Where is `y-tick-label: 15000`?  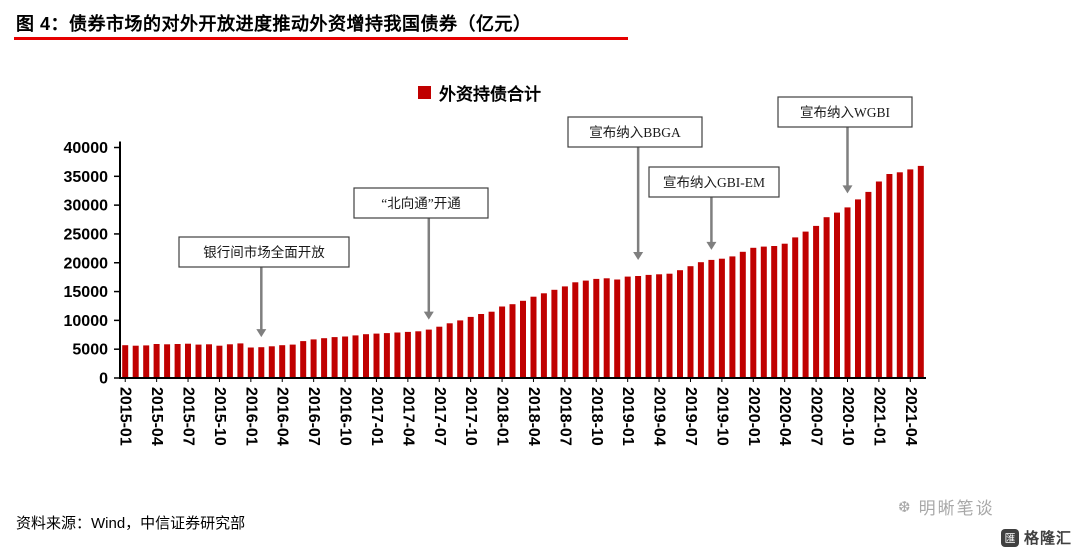
y-tick-label: 15000 is located at coordinates (86, 292).